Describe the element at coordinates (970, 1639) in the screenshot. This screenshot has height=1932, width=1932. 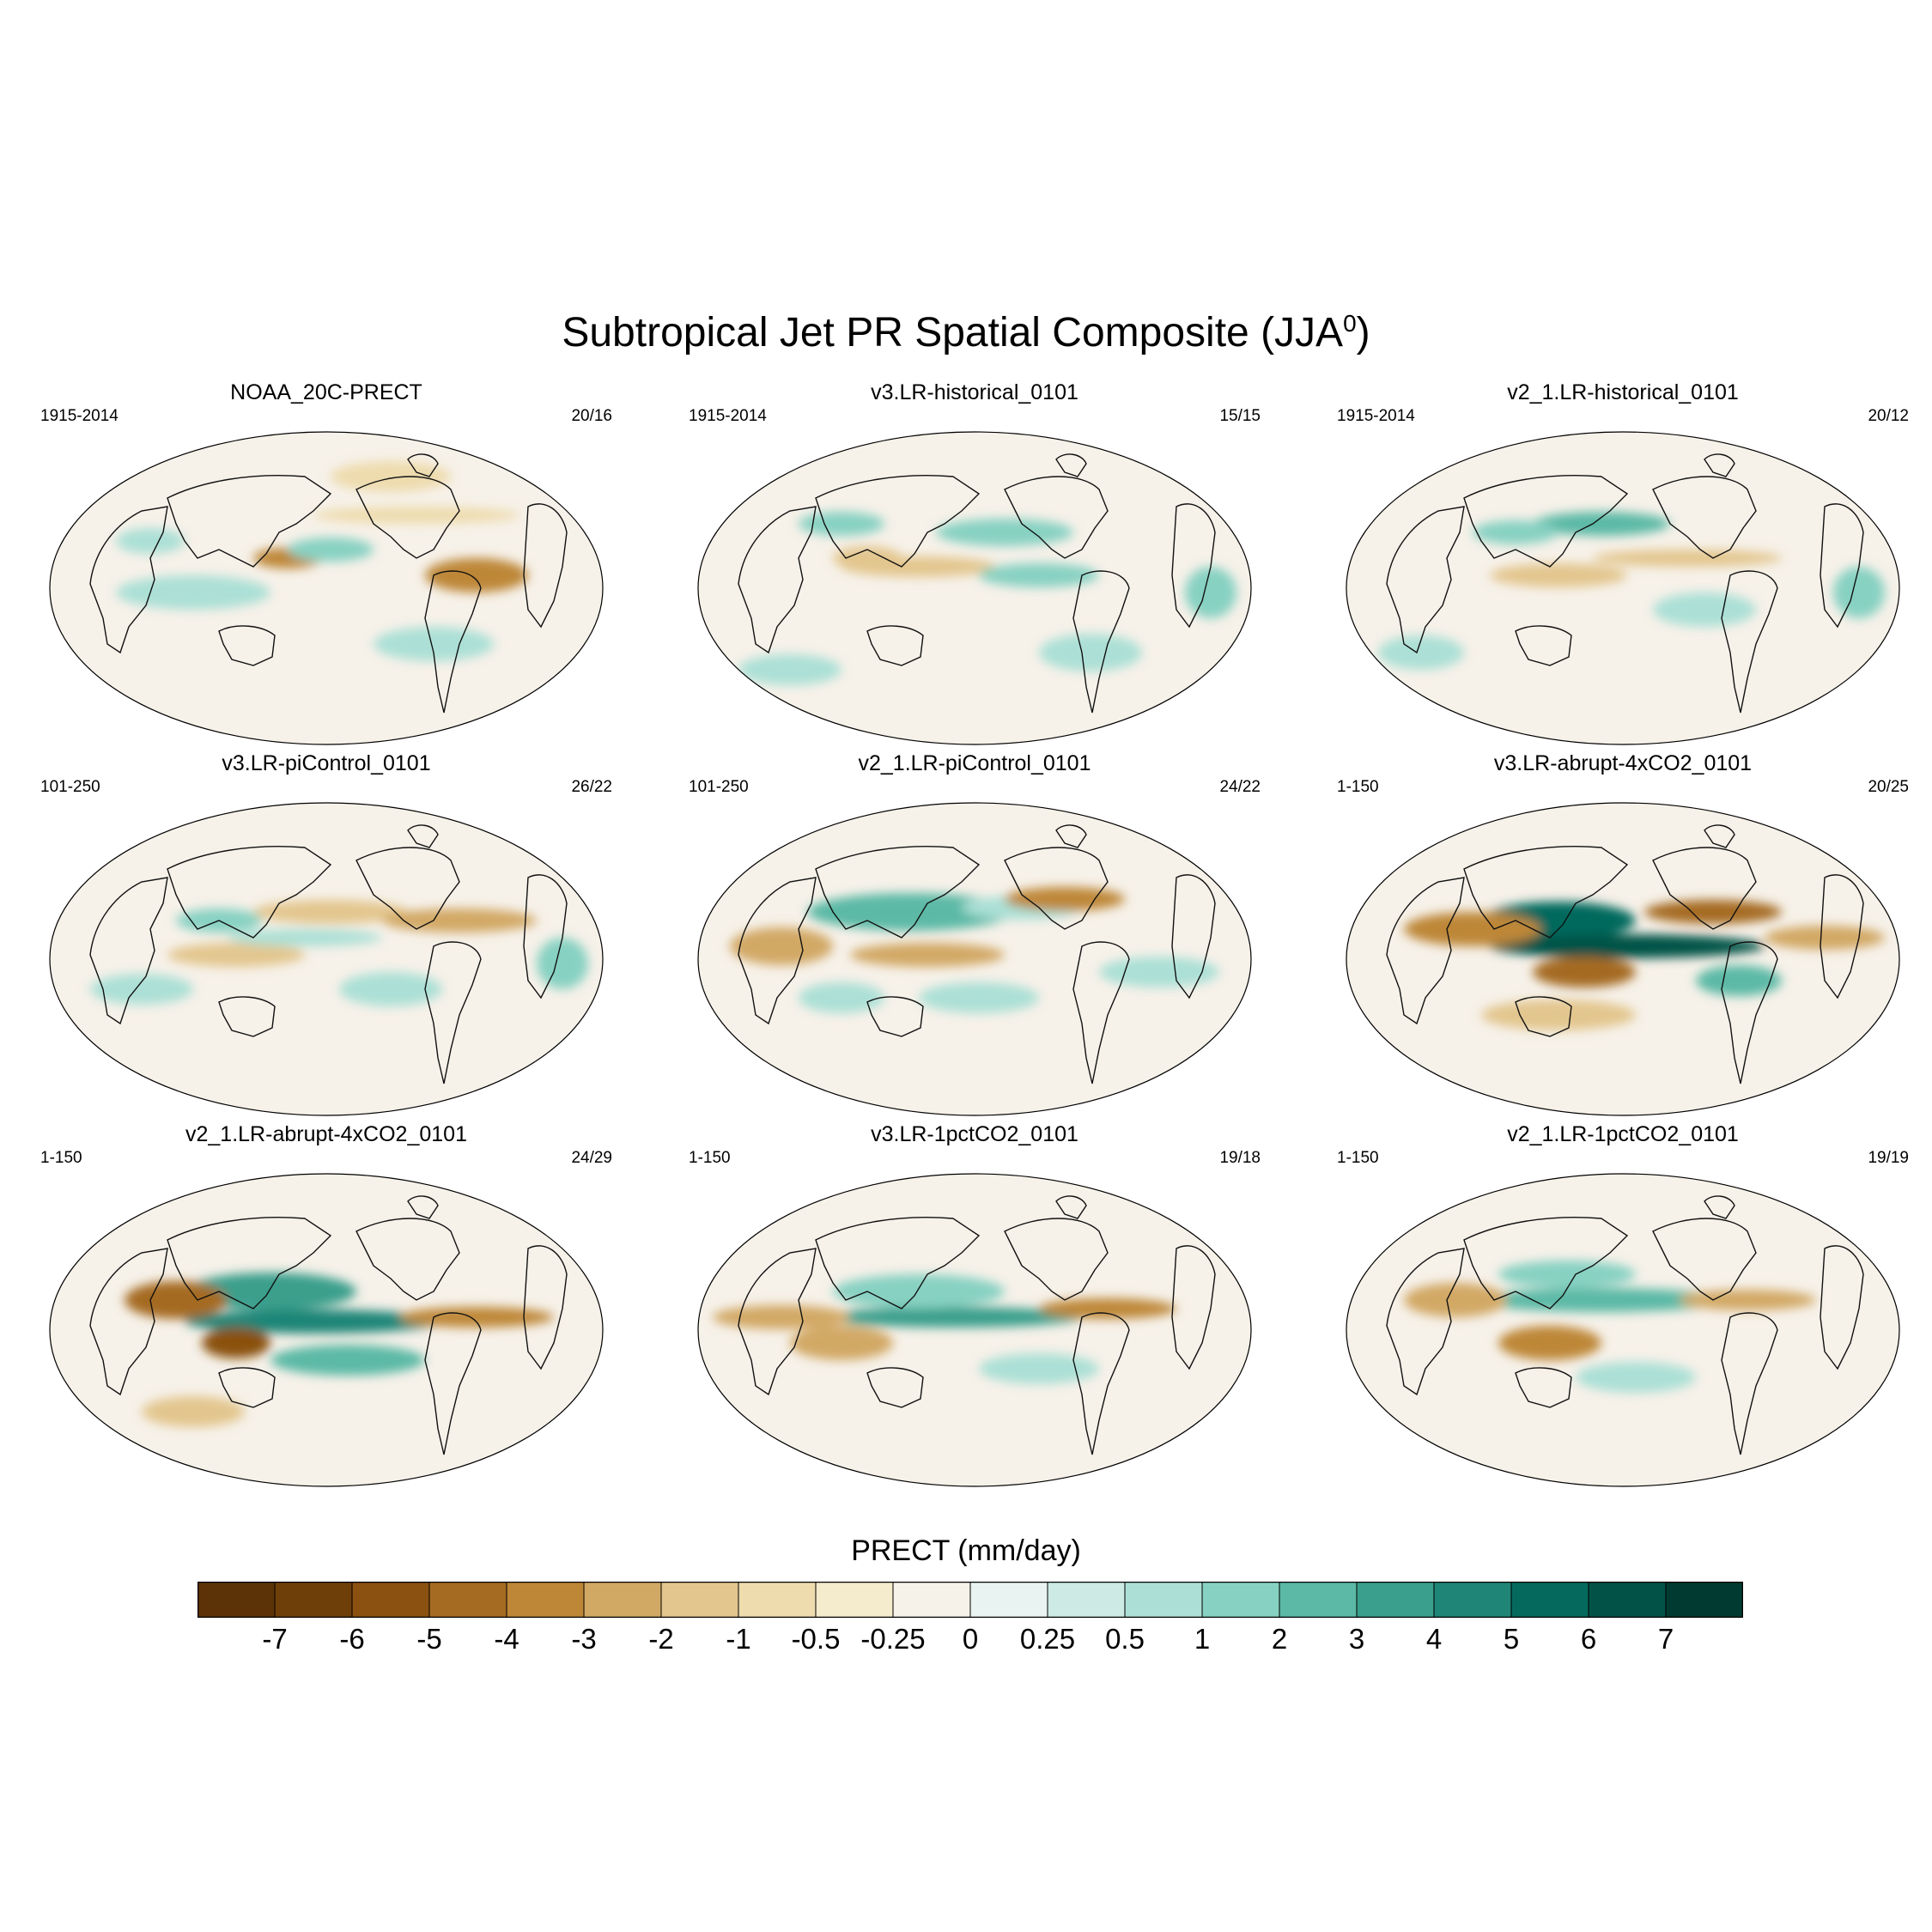
I see `colorbar-tick-label: 0` at that location.